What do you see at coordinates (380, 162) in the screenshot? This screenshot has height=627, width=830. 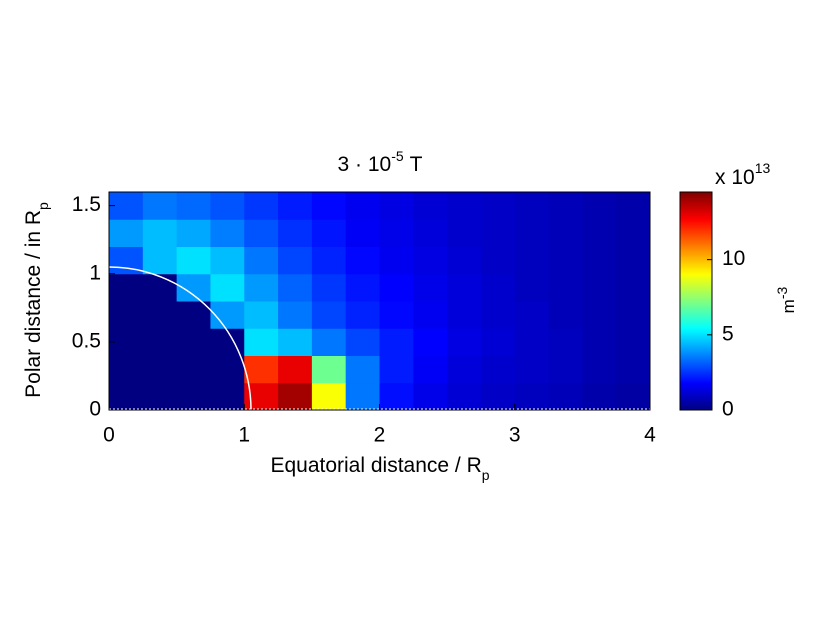 I see `chart-title: 3 · 10-5 T` at bounding box center [380, 162].